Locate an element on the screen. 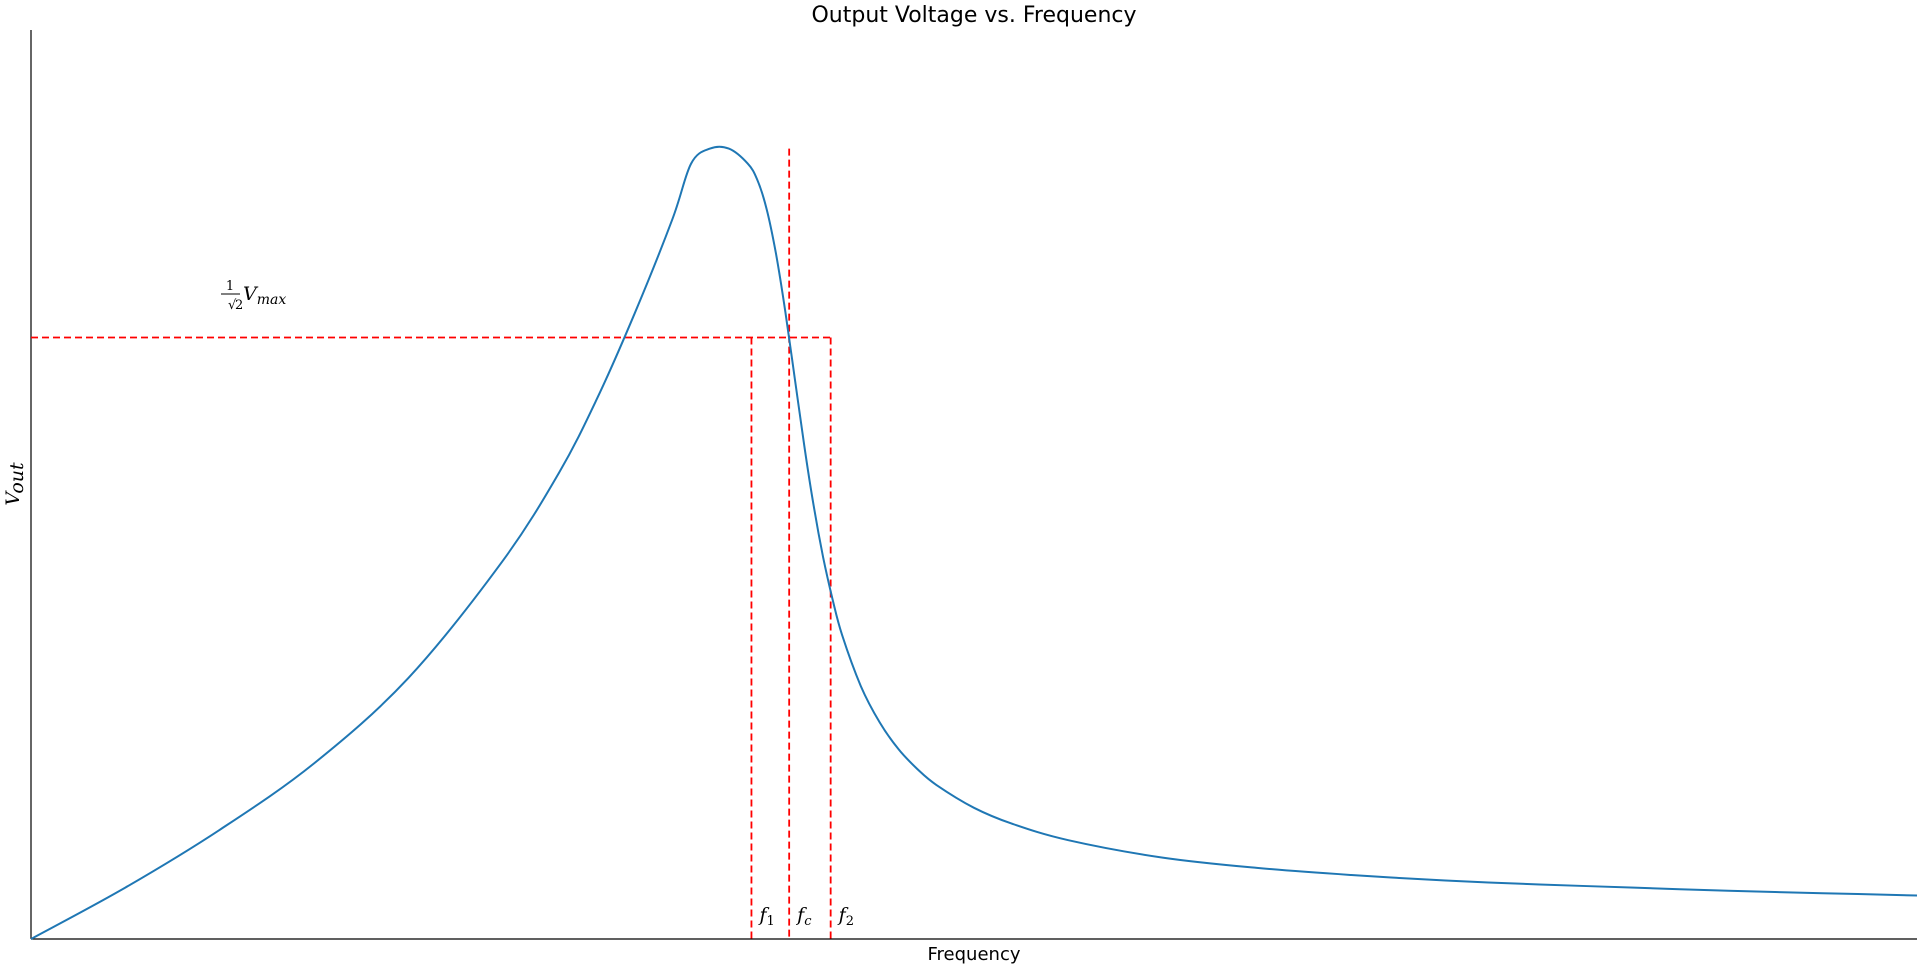 Image resolution: width=1920 pixels, height=967 pixels. x-axis-label: Frequency is located at coordinates (974, 954).